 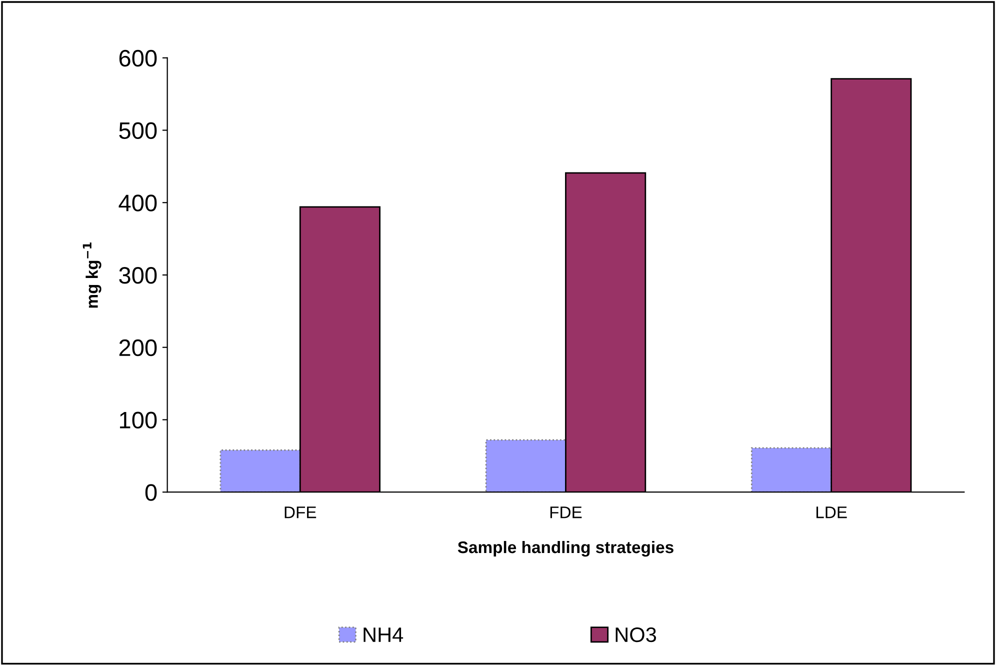 What do you see at coordinates (138, 275) in the screenshot?
I see `y-tick-label: 300` at bounding box center [138, 275].